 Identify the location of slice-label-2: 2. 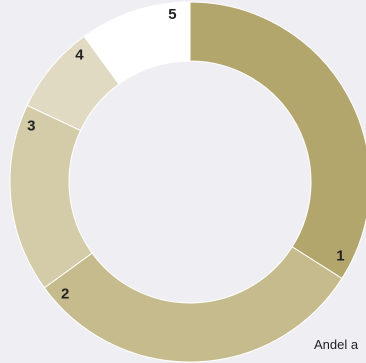
(65, 293).